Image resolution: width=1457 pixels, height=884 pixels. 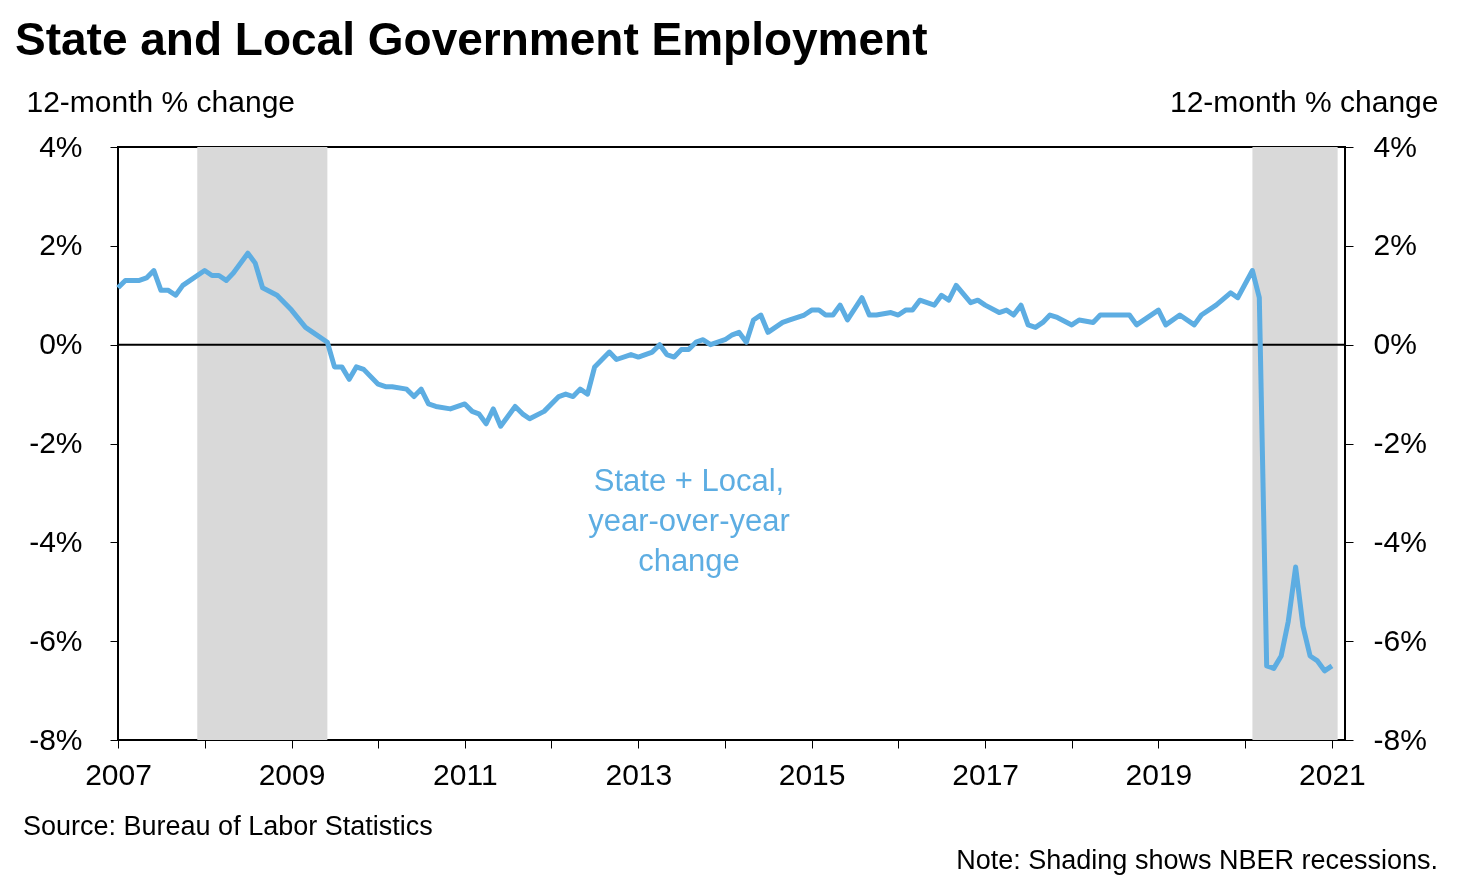 I want to click on y-tick-label: -4%, so click(x=56, y=541).